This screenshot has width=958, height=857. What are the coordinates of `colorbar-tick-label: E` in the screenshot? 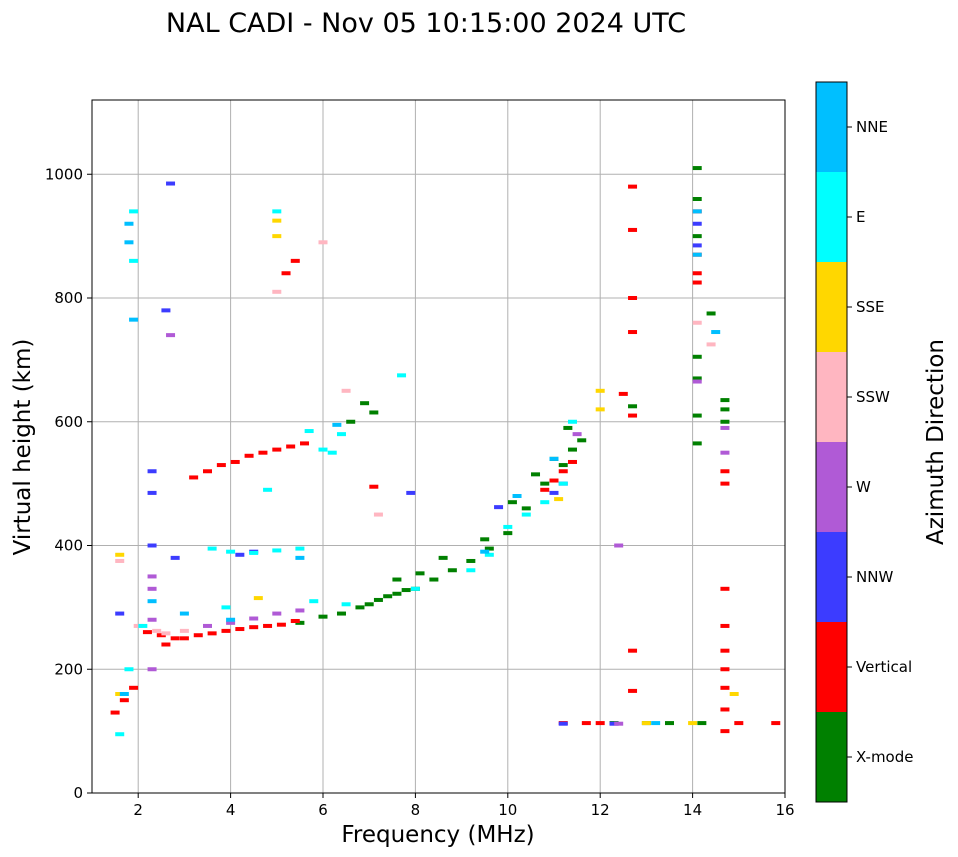 It's located at (860, 217).